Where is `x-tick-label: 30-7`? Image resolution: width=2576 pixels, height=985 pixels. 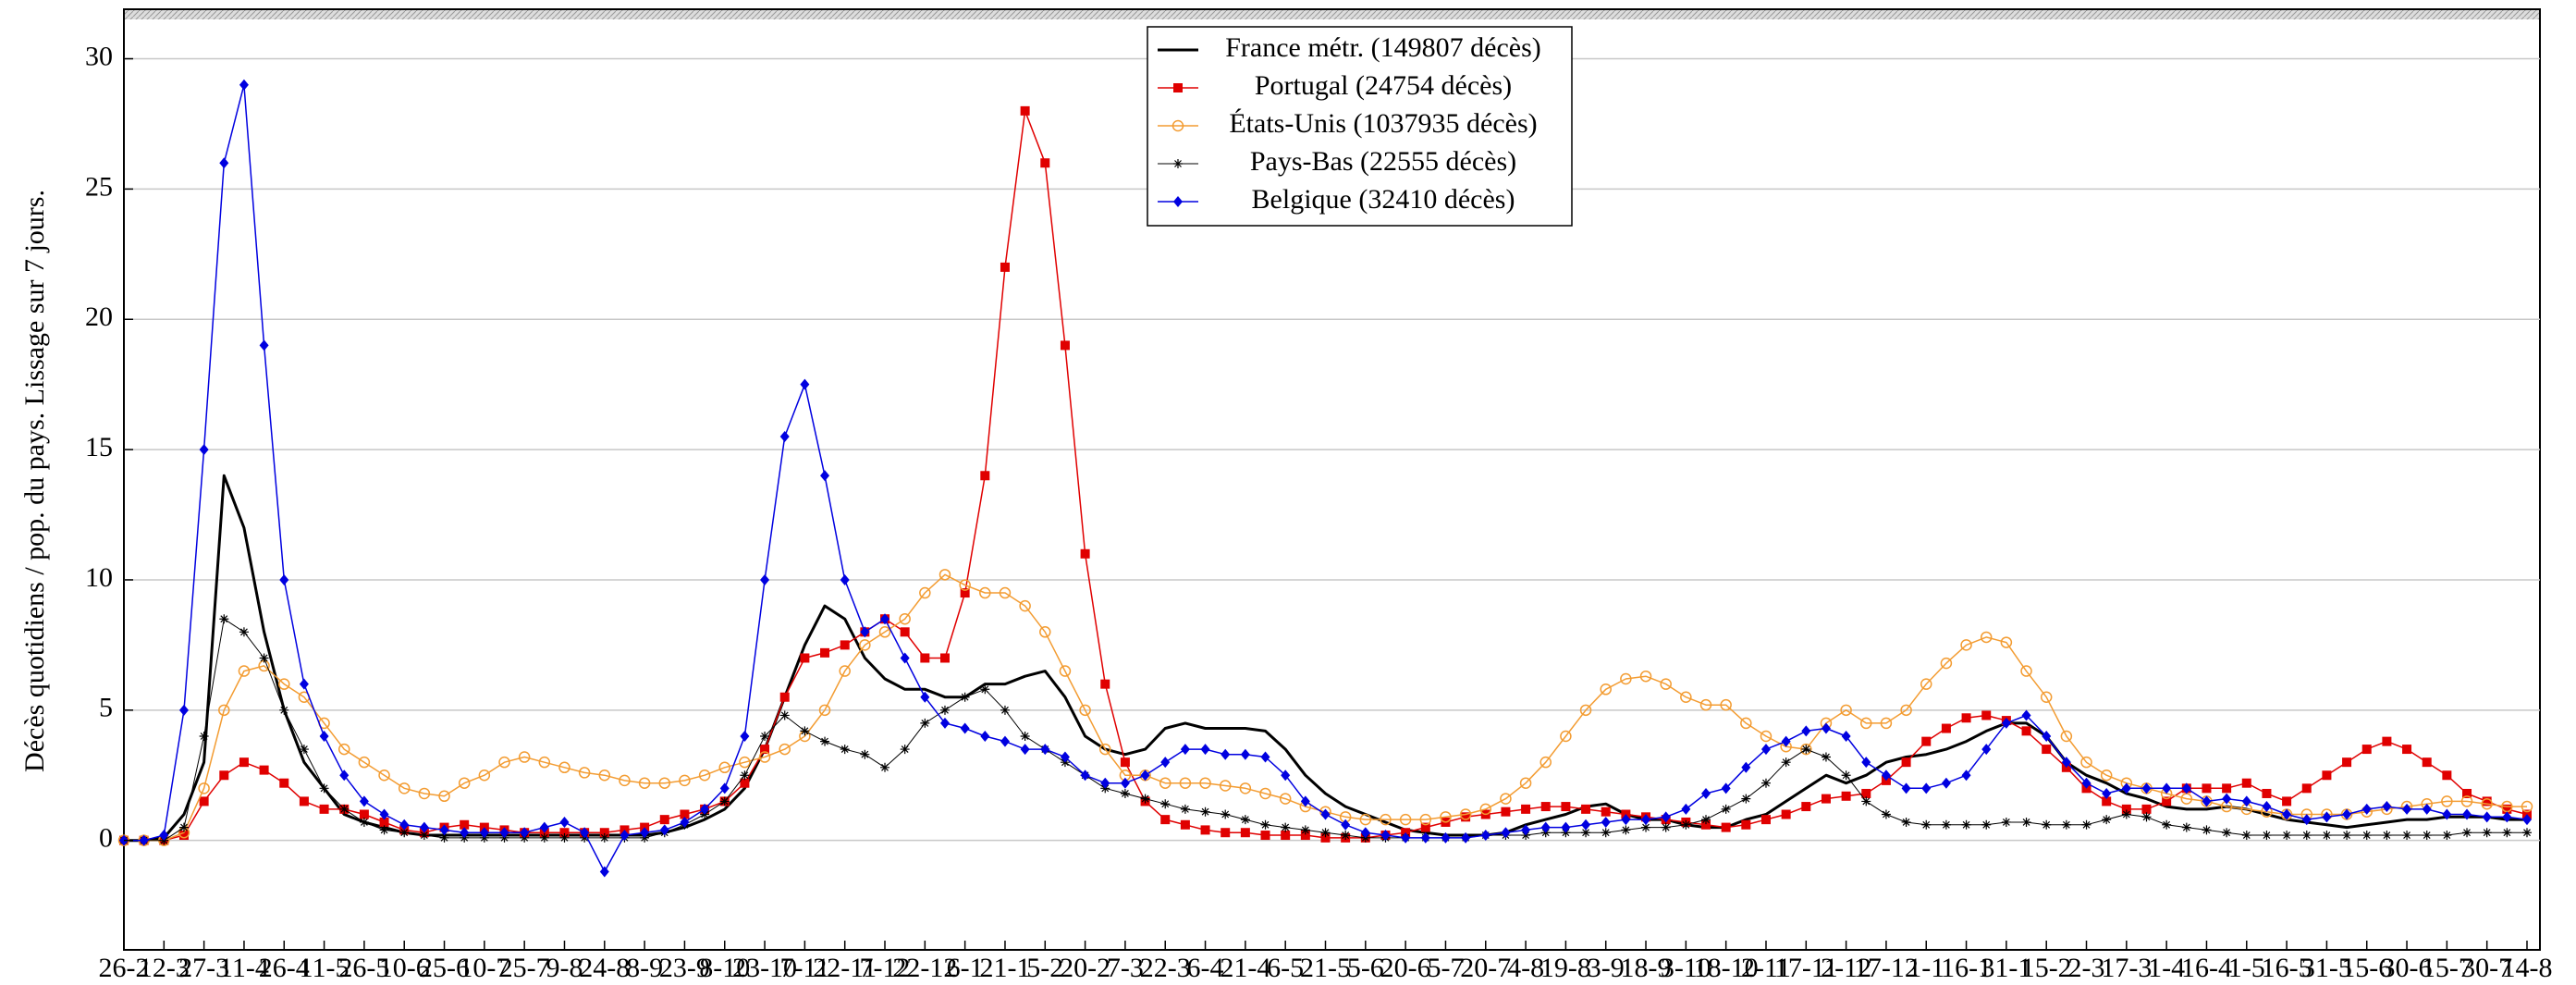
x-tick-label: 30-7 is located at coordinates (2486, 968).